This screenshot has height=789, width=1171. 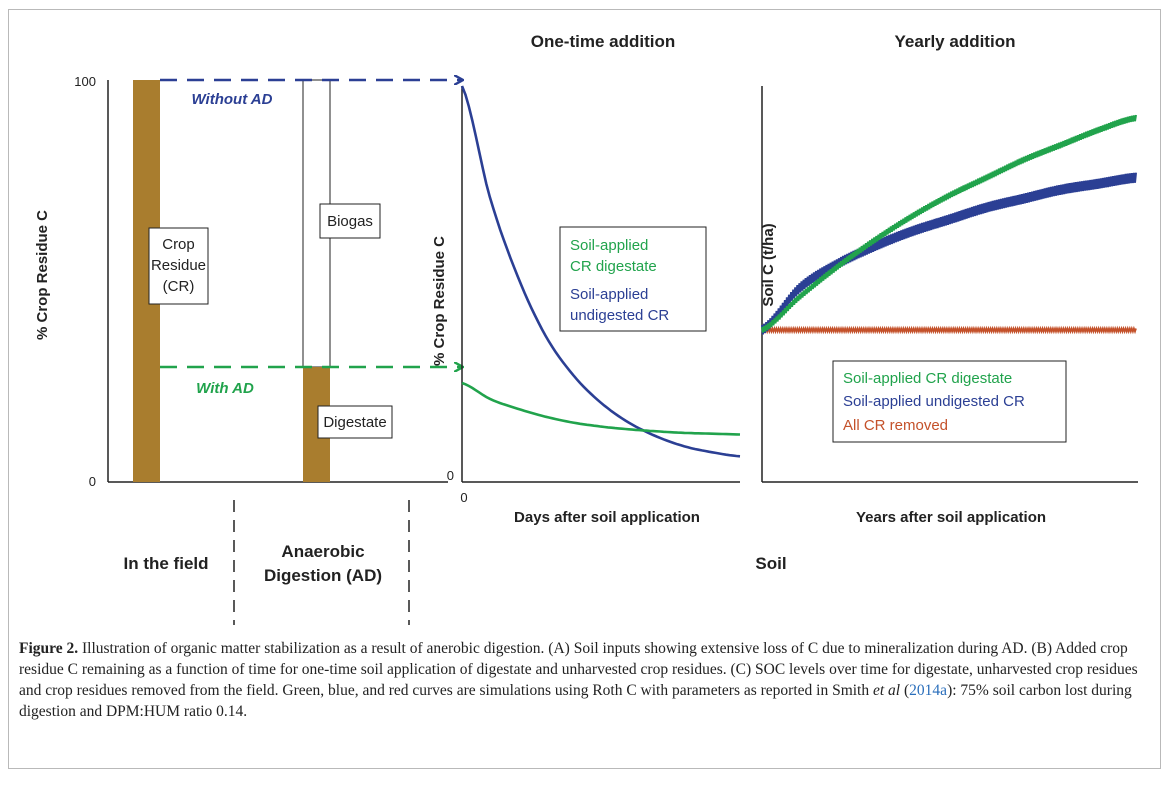 I want to click on panel-a-y-tick-100: 100, so click(x=85, y=81).